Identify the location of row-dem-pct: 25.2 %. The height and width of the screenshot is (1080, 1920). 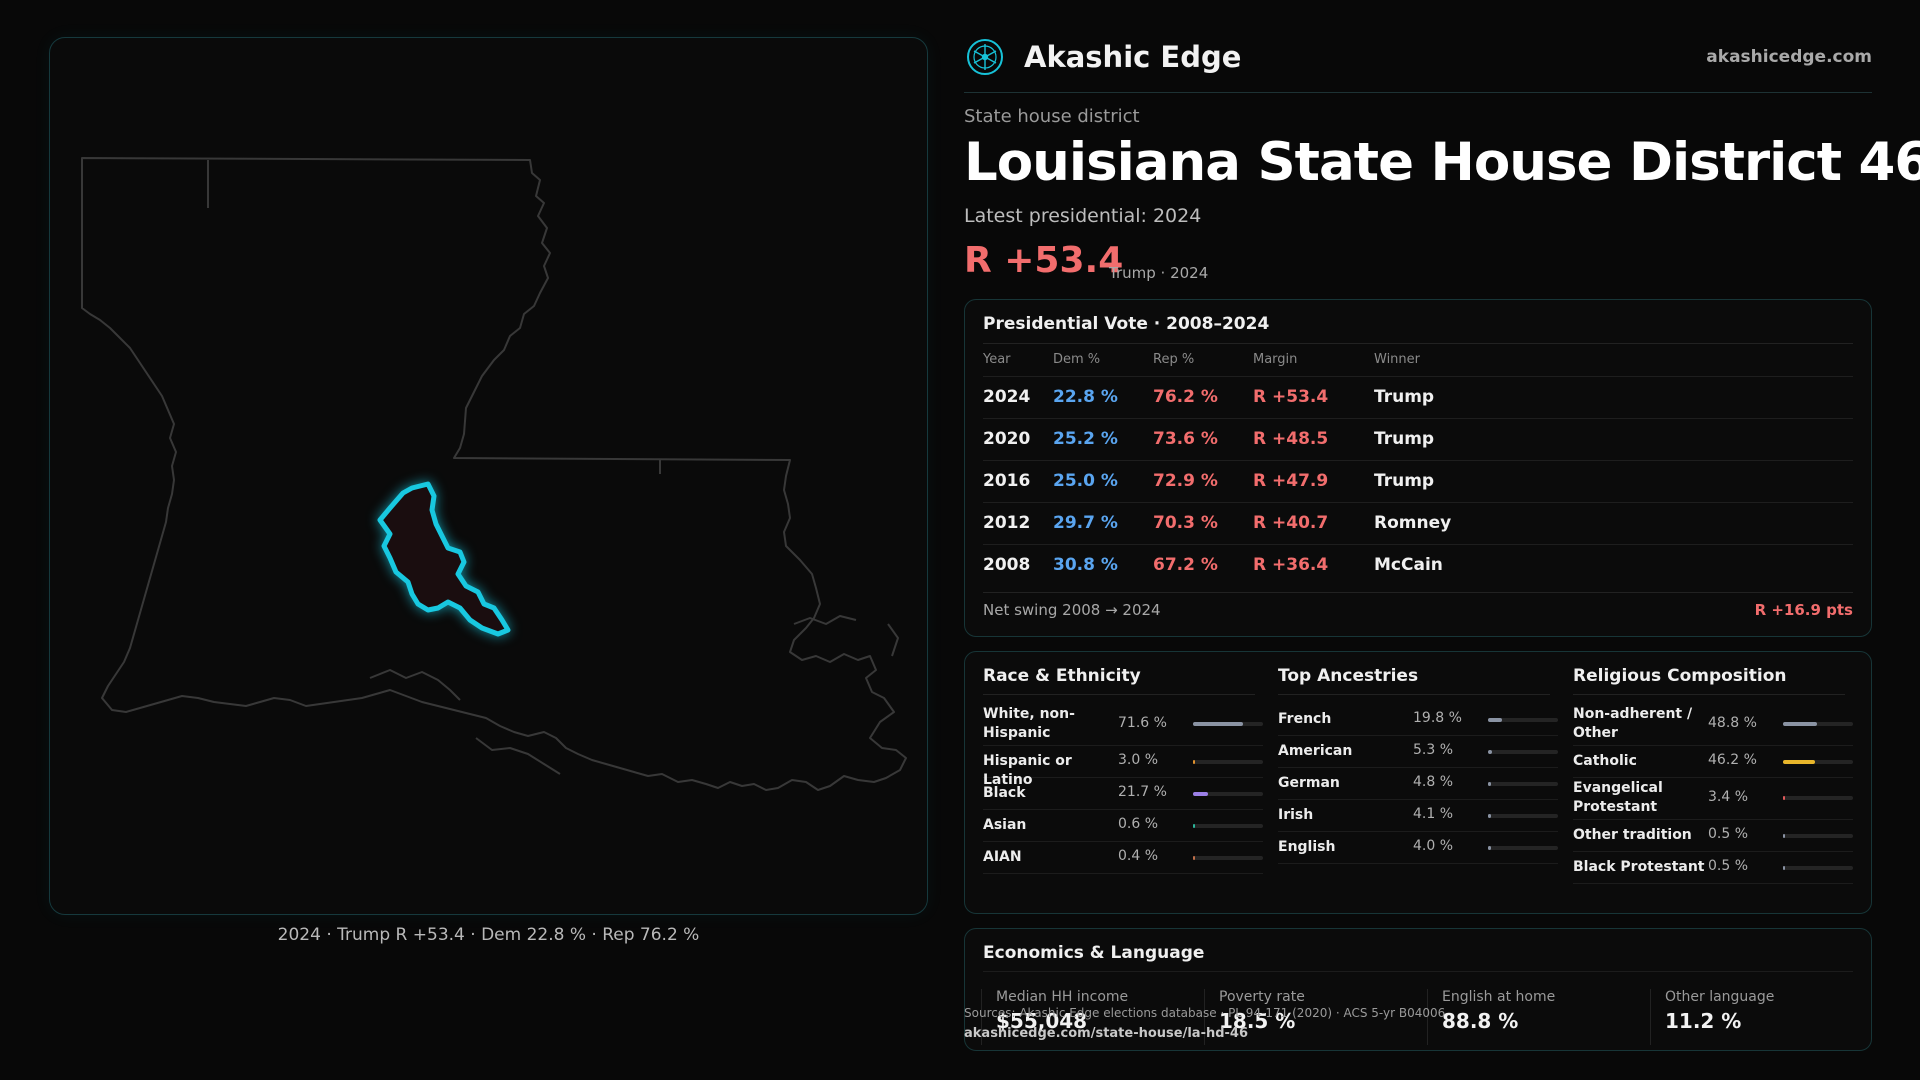
(1085, 439).